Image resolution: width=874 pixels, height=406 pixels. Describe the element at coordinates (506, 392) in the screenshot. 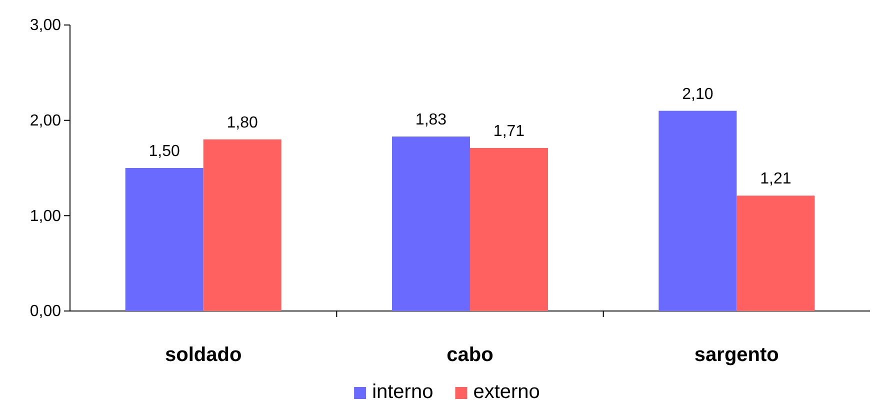

I see `legend-label: externo` at that location.